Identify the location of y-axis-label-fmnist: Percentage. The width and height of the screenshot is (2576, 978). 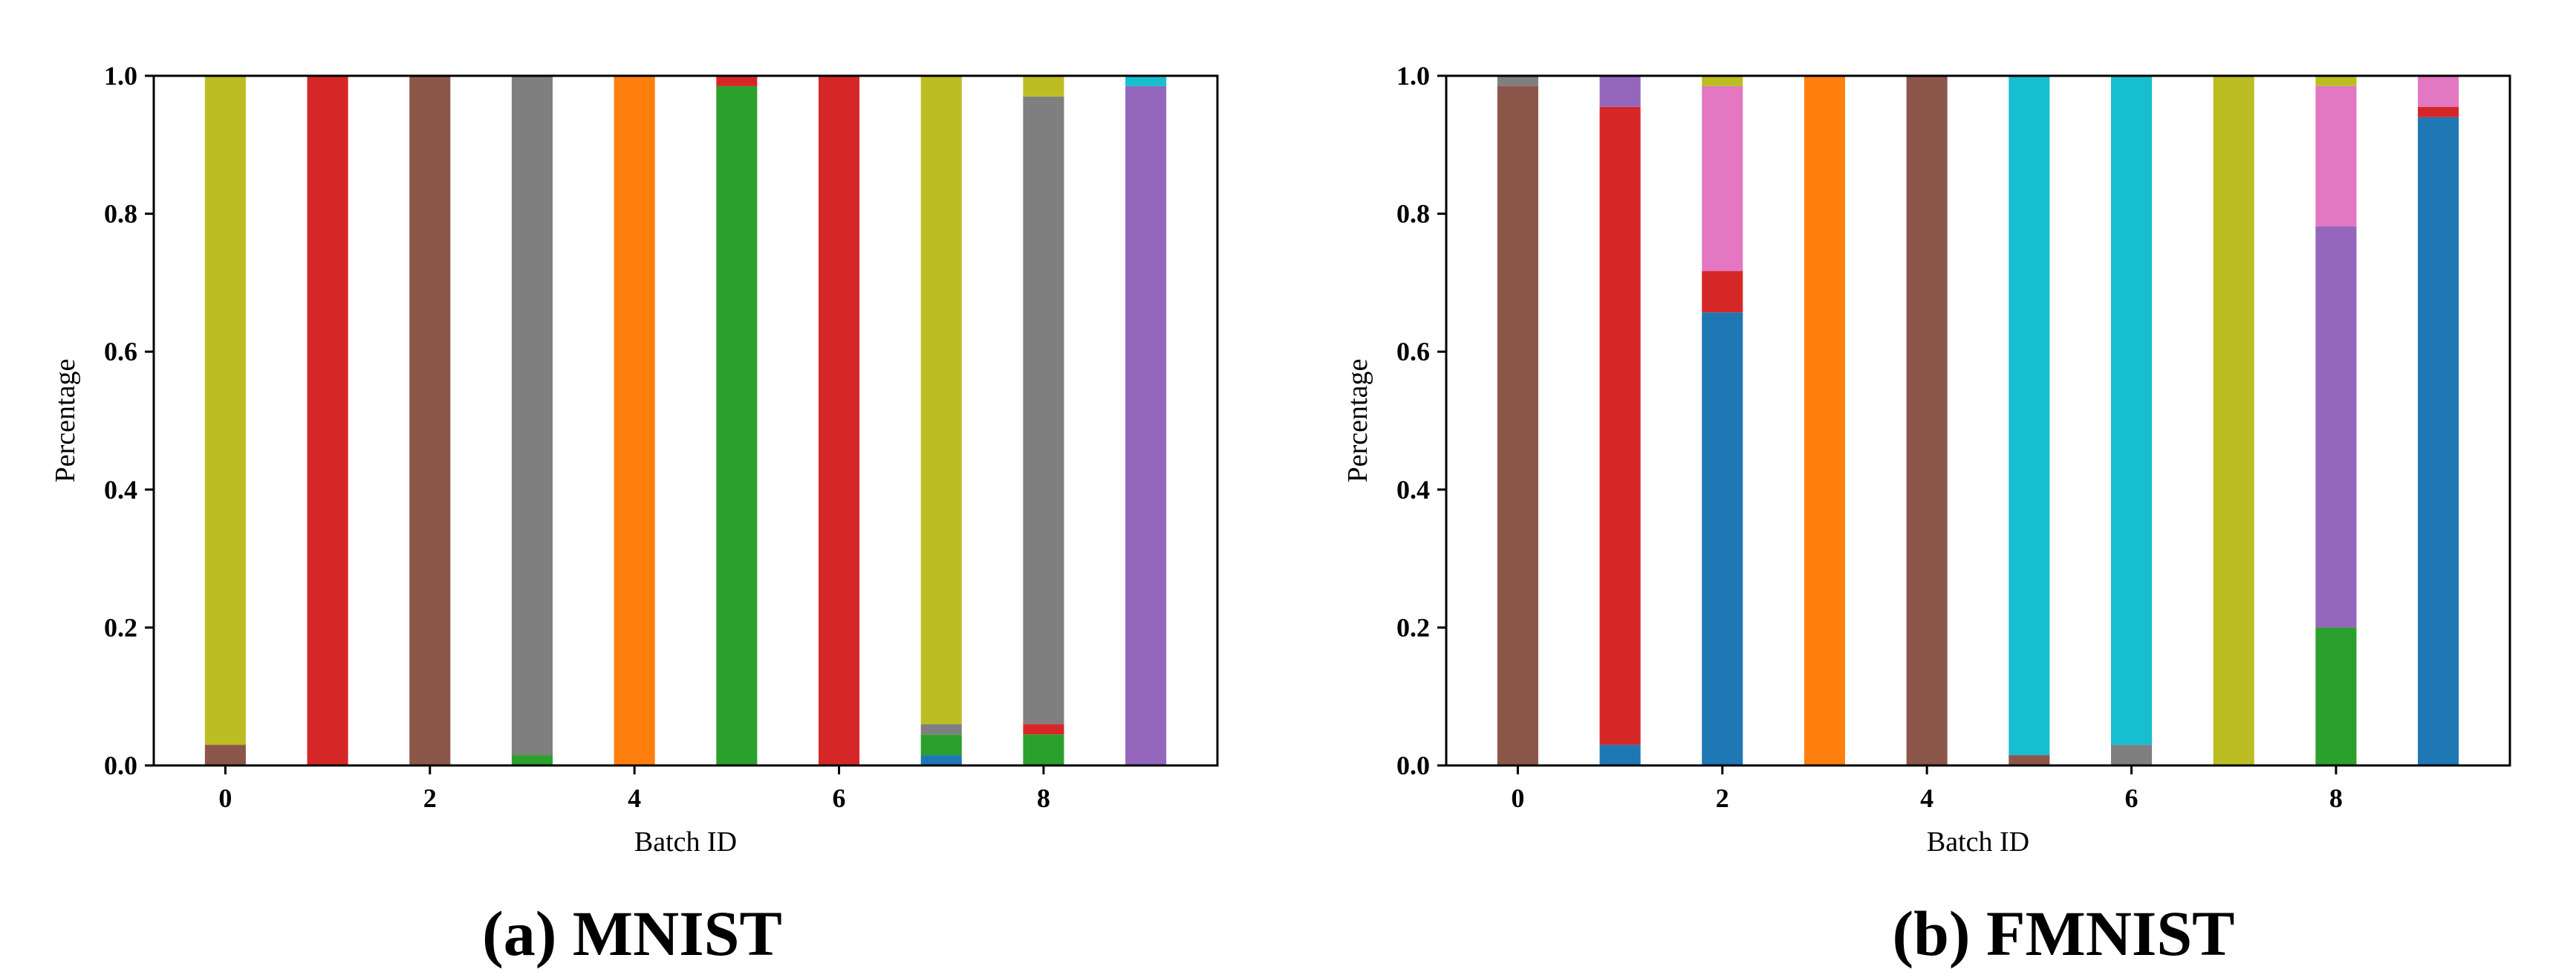
(1357, 421).